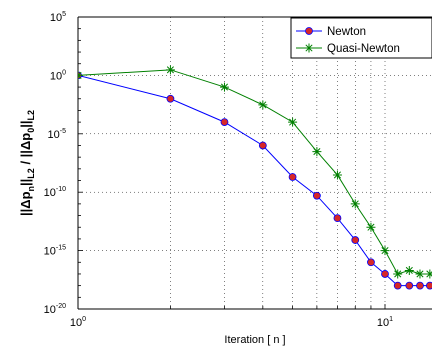  I want to click on legend: Newton Quasi-Newton, so click(361, 38).